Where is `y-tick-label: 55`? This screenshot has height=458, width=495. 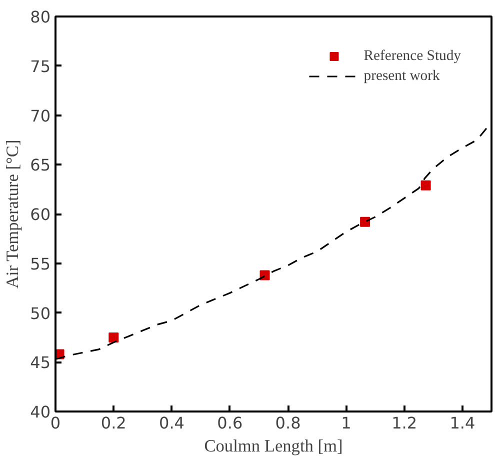 y-tick-label: 55 is located at coordinates (40, 264).